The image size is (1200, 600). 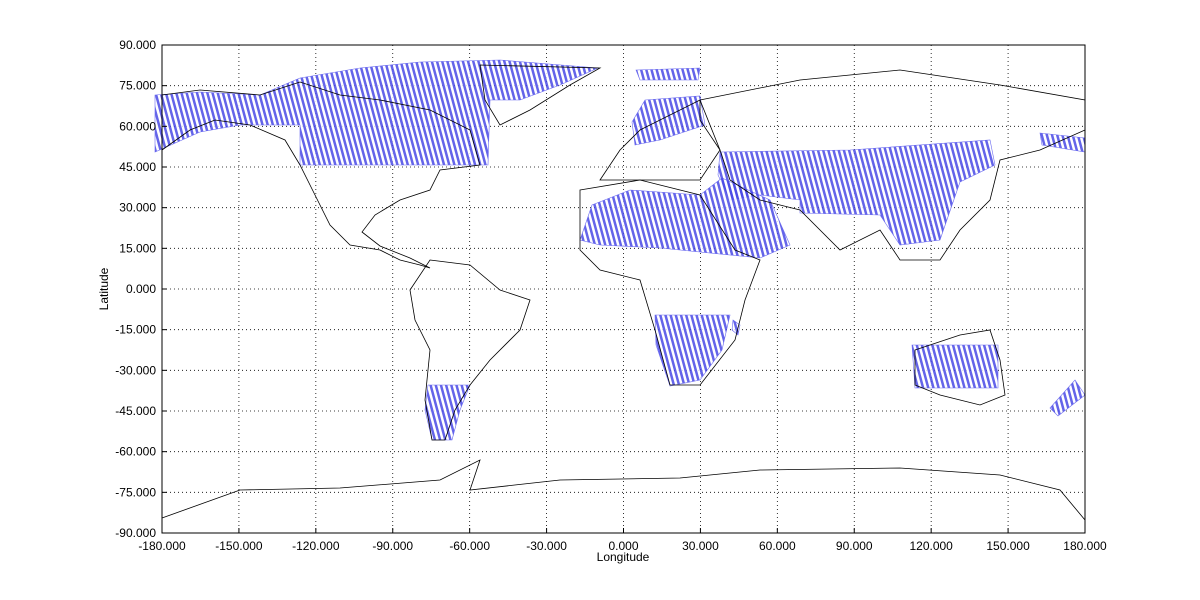 I want to click on y-tick-label: 15.000, so click(x=137, y=248).